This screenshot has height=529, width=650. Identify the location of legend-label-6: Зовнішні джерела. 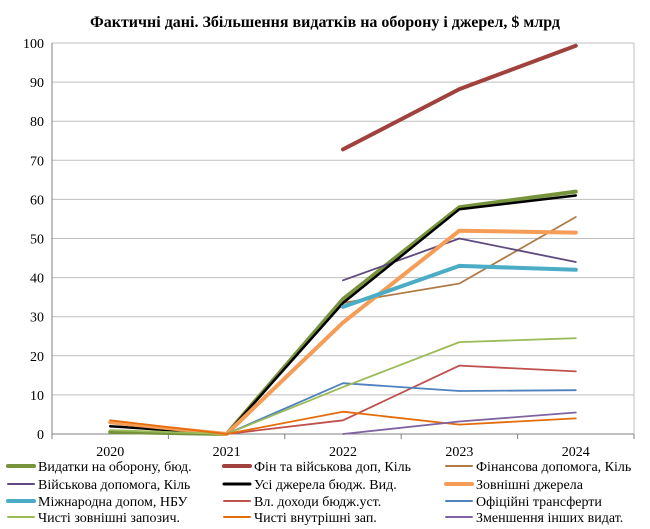
(530, 485).